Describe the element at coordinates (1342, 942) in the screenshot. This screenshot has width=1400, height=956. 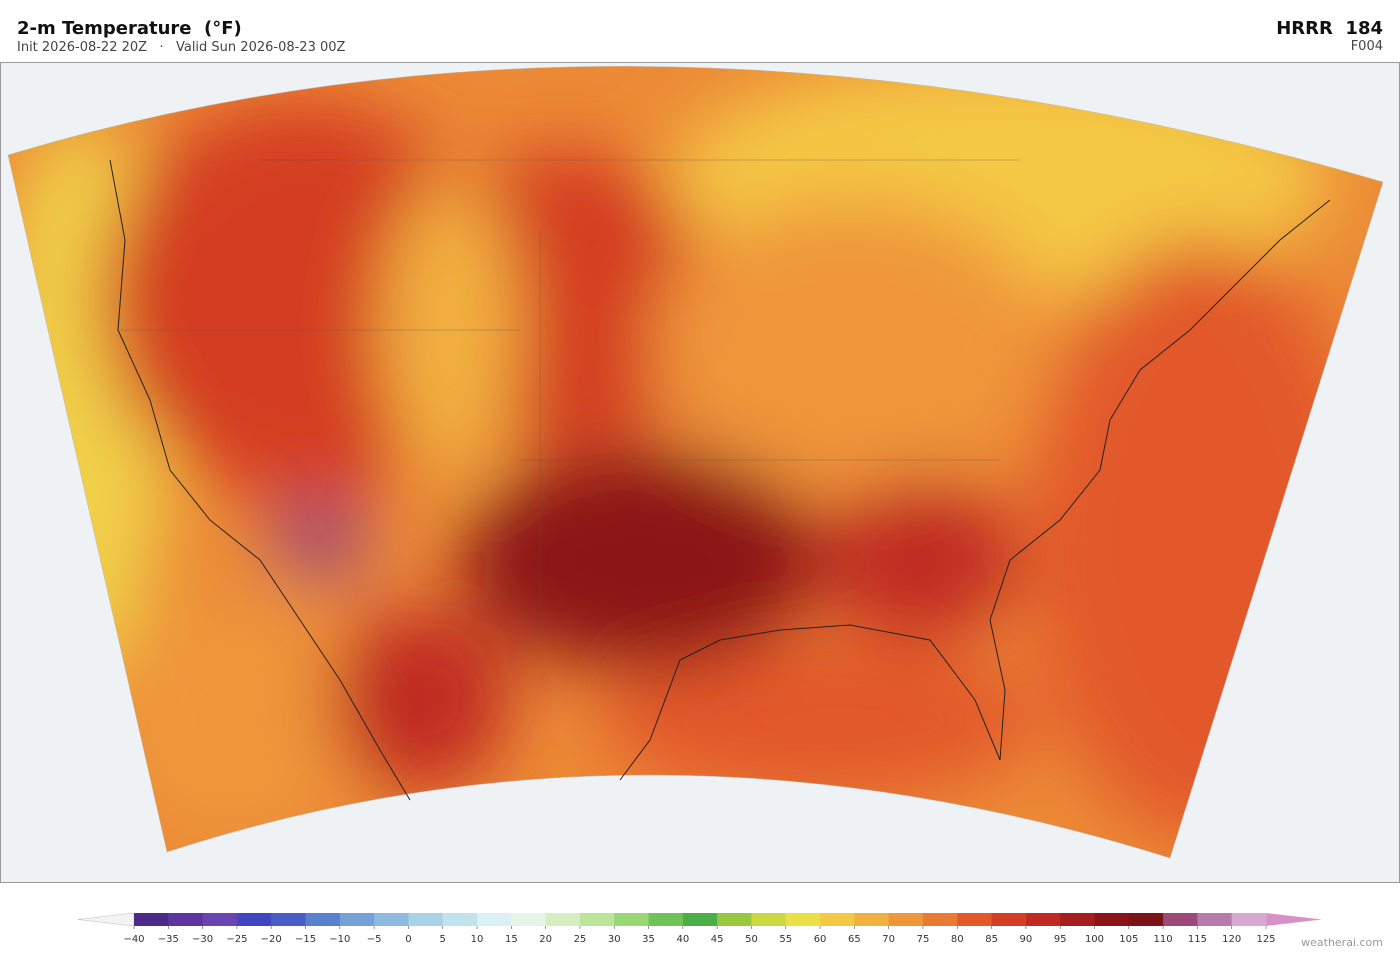
I see `credit: weatherai.com` at that location.